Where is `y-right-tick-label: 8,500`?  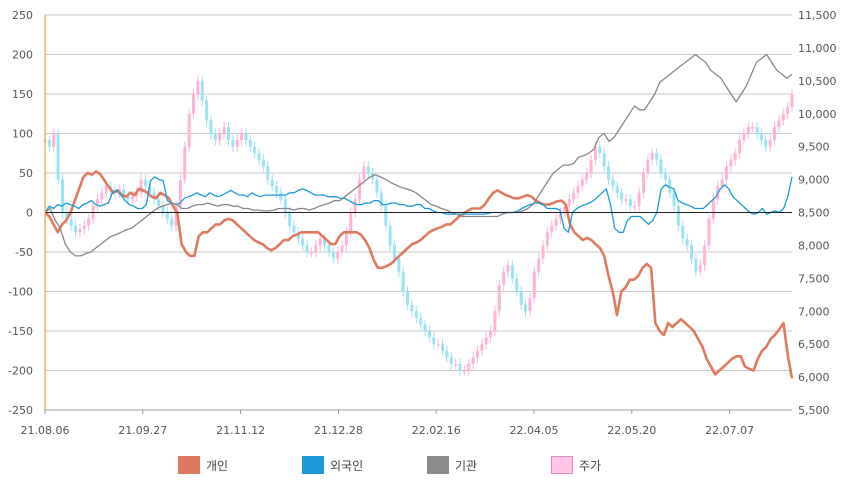 y-right-tick-label: 8,500 is located at coordinates (814, 213).